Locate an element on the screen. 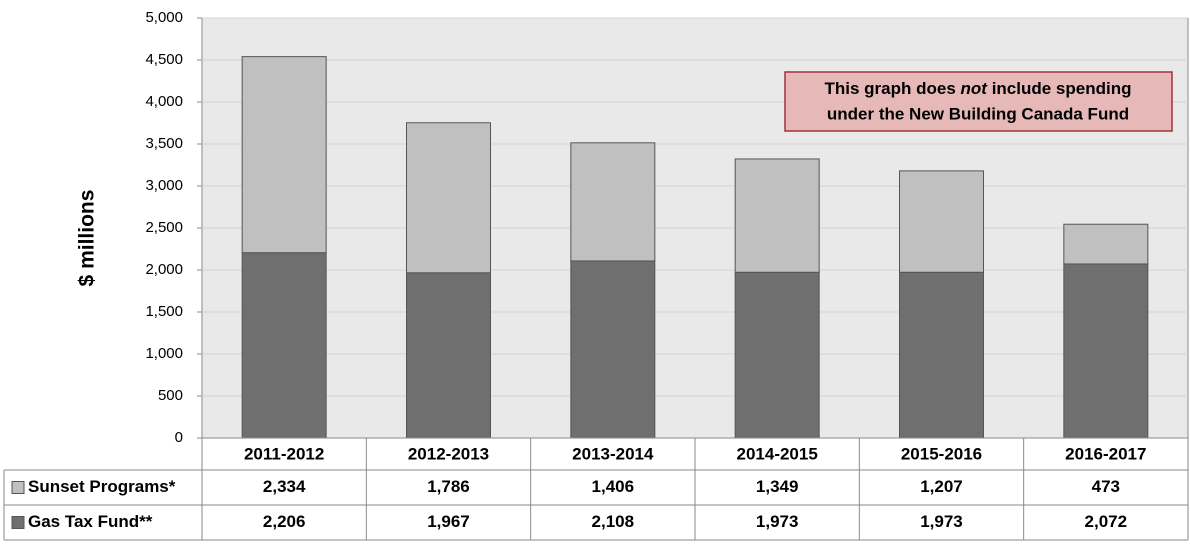  x-tick-label: 2011-2012 is located at coordinates (284, 453).